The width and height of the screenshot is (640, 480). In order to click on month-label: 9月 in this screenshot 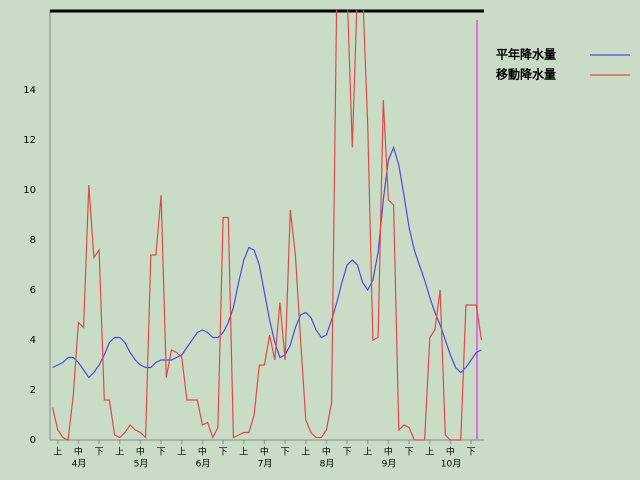, I will do `click(389, 464)`.